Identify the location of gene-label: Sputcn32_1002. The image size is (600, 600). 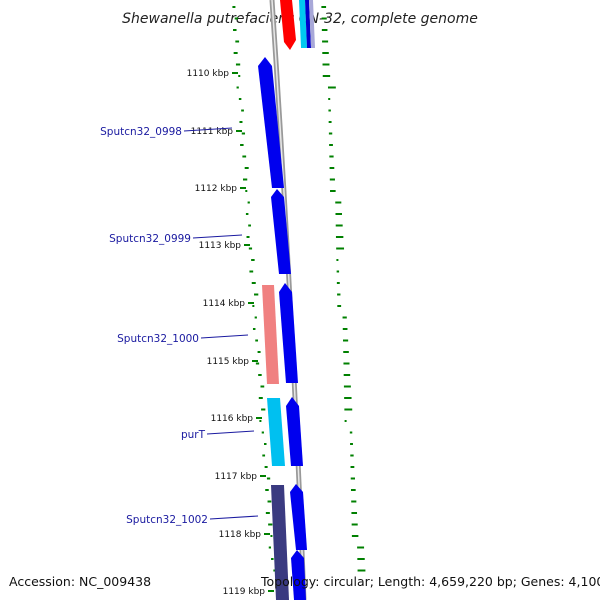
(167, 520).